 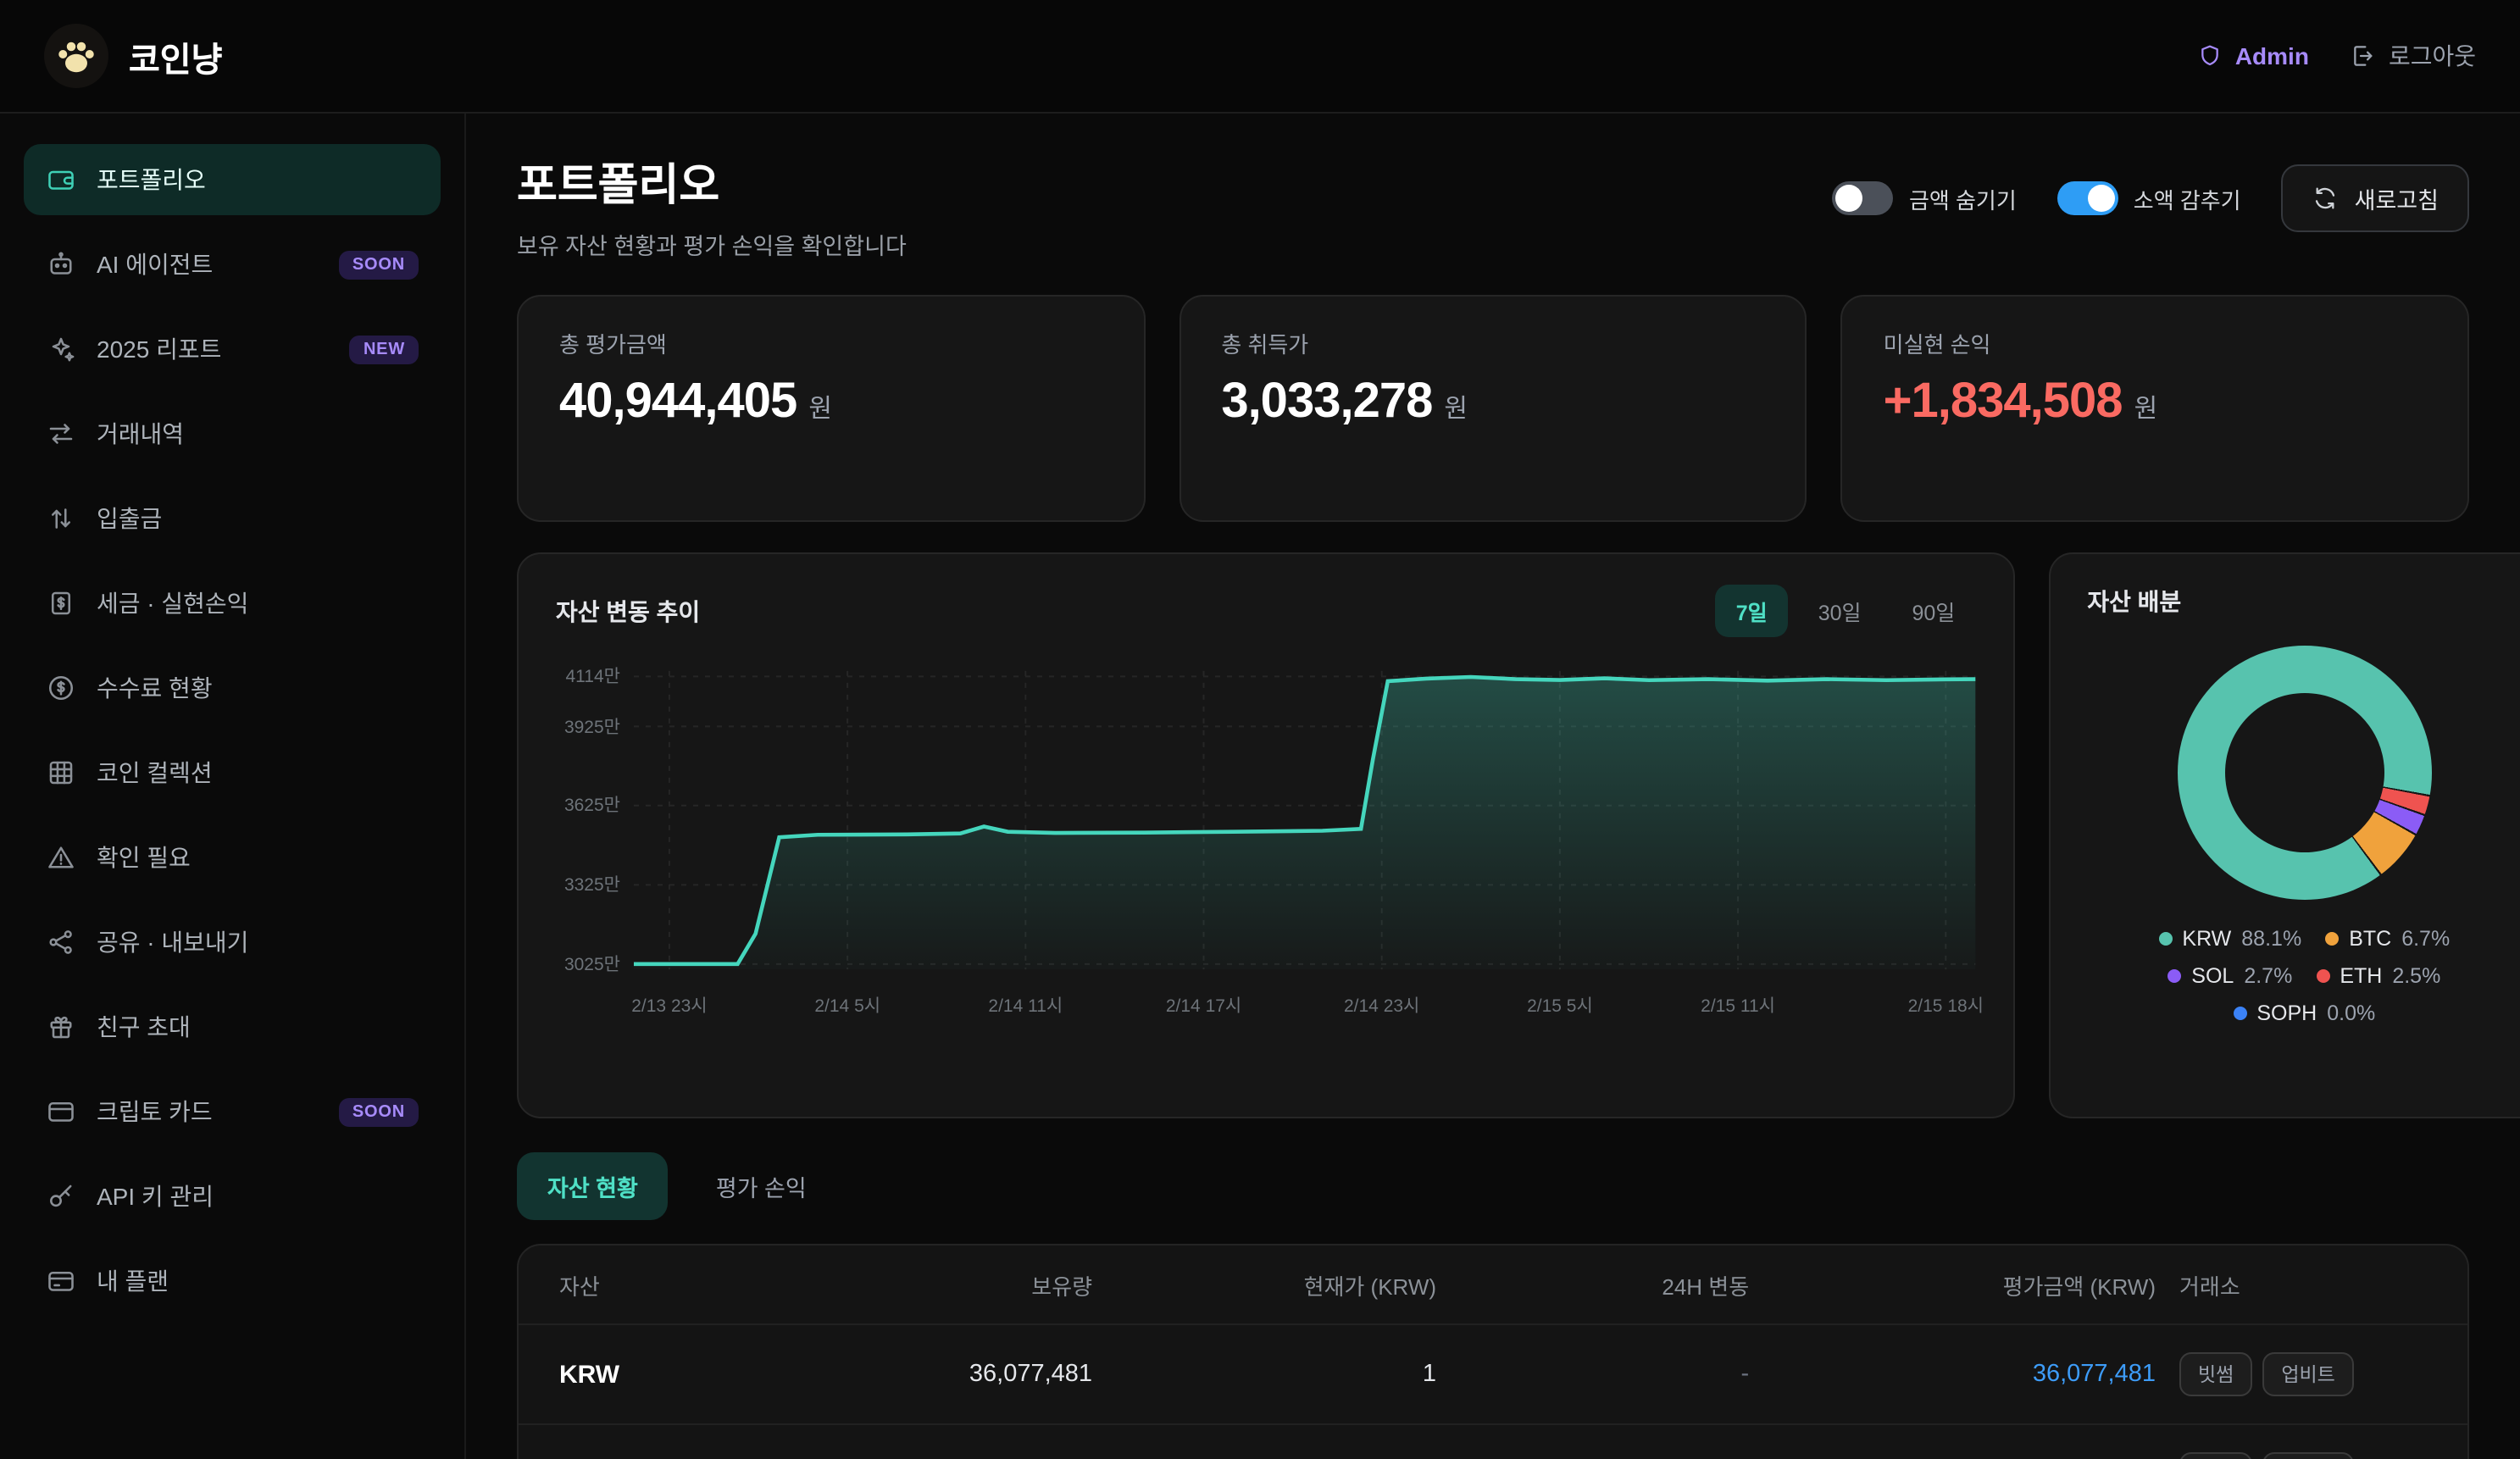 I want to click on range-tab: 30일, so click(x=1840, y=611).